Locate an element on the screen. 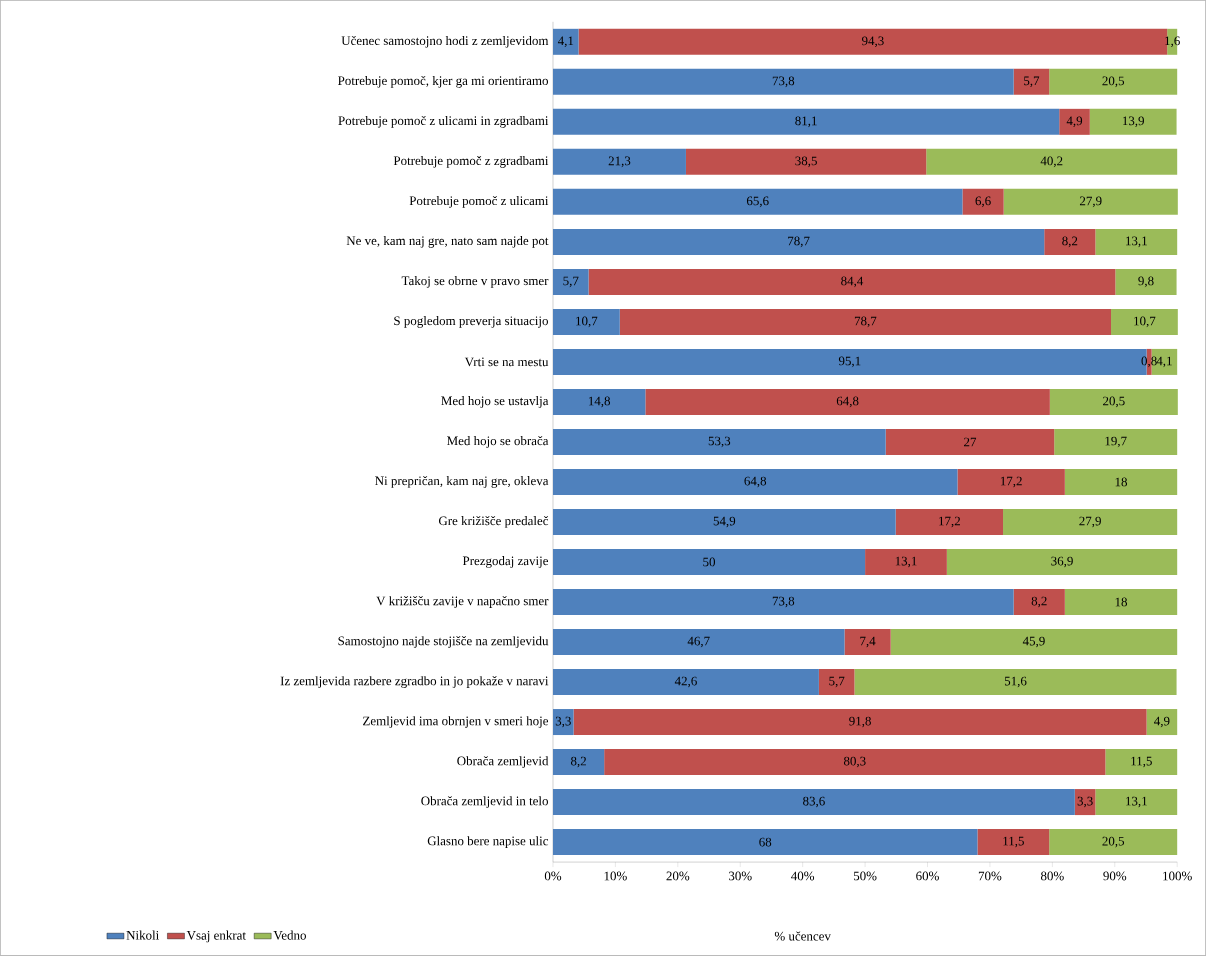 The height and width of the screenshot is (956, 1206). data-label: 10,7 is located at coordinates (1145, 322).